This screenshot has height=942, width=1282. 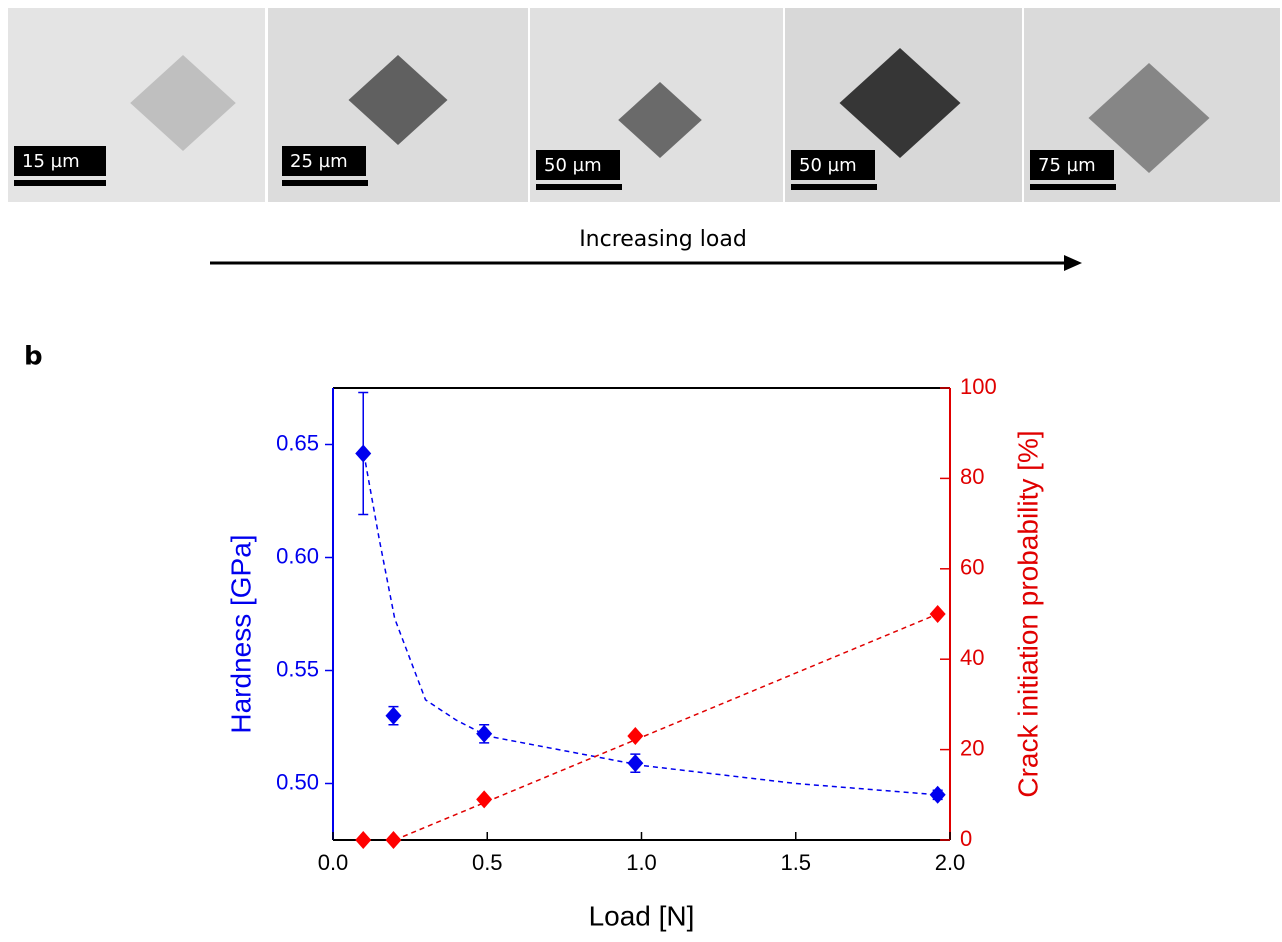 I want to click on x-tick-label: 1.5, so click(x=795, y=862).